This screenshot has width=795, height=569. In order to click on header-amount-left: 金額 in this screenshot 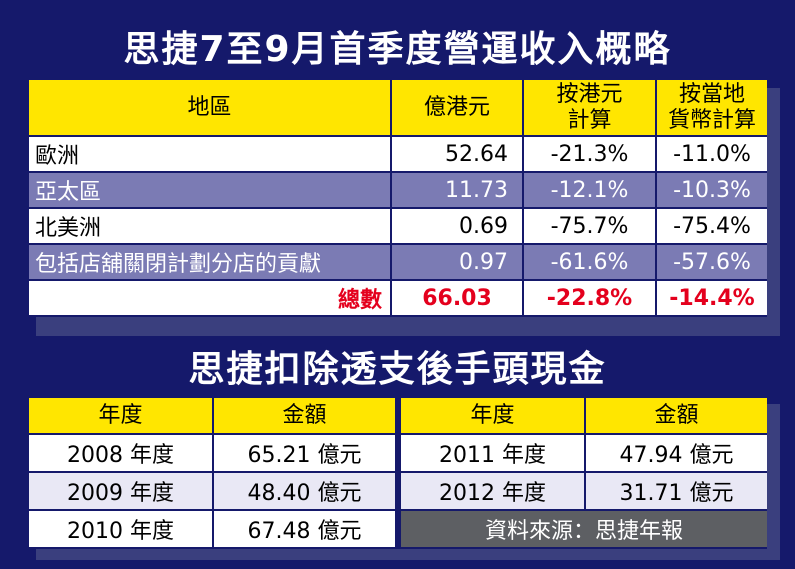, I will do `click(303, 416)`.